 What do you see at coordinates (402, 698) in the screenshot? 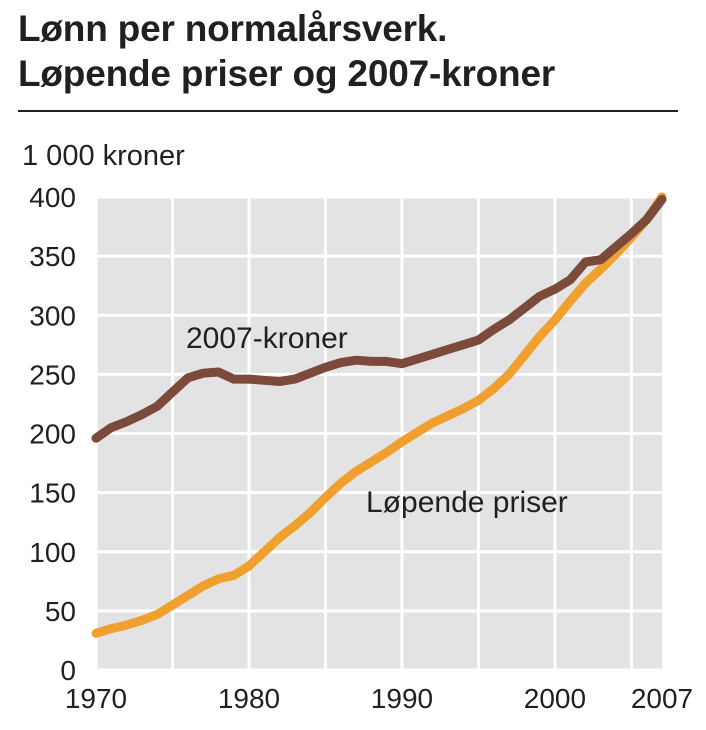
I see `x-tick-label: 1990` at bounding box center [402, 698].